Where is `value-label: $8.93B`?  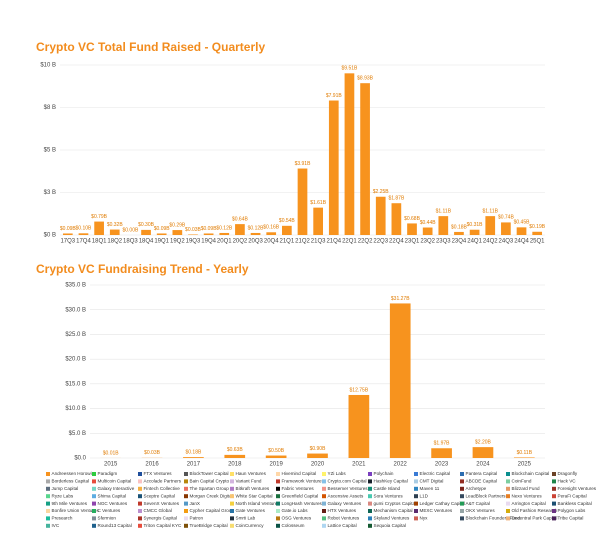
value-label: $8.93B is located at coordinates (365, 79).